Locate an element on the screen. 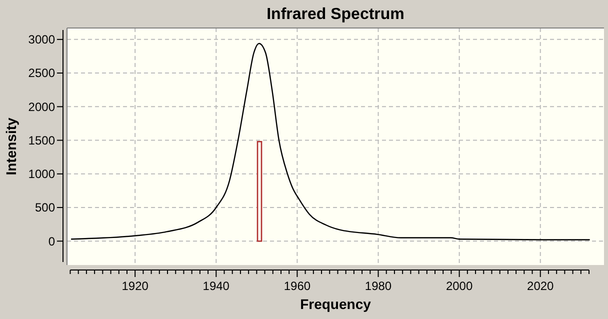 This screenshot has height=319, width=608. y-tick-label: 2500 is located at coordinates (42, 73).